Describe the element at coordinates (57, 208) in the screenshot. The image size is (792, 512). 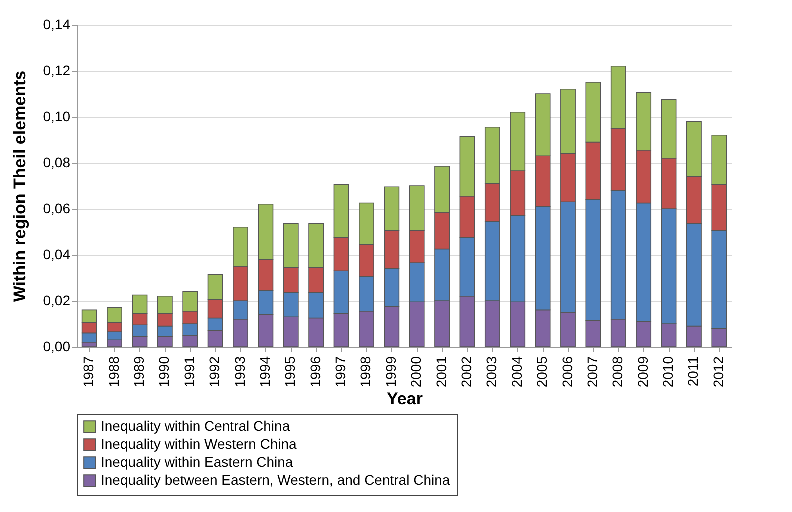
I see `y-tick-label: 0,06` at that location.